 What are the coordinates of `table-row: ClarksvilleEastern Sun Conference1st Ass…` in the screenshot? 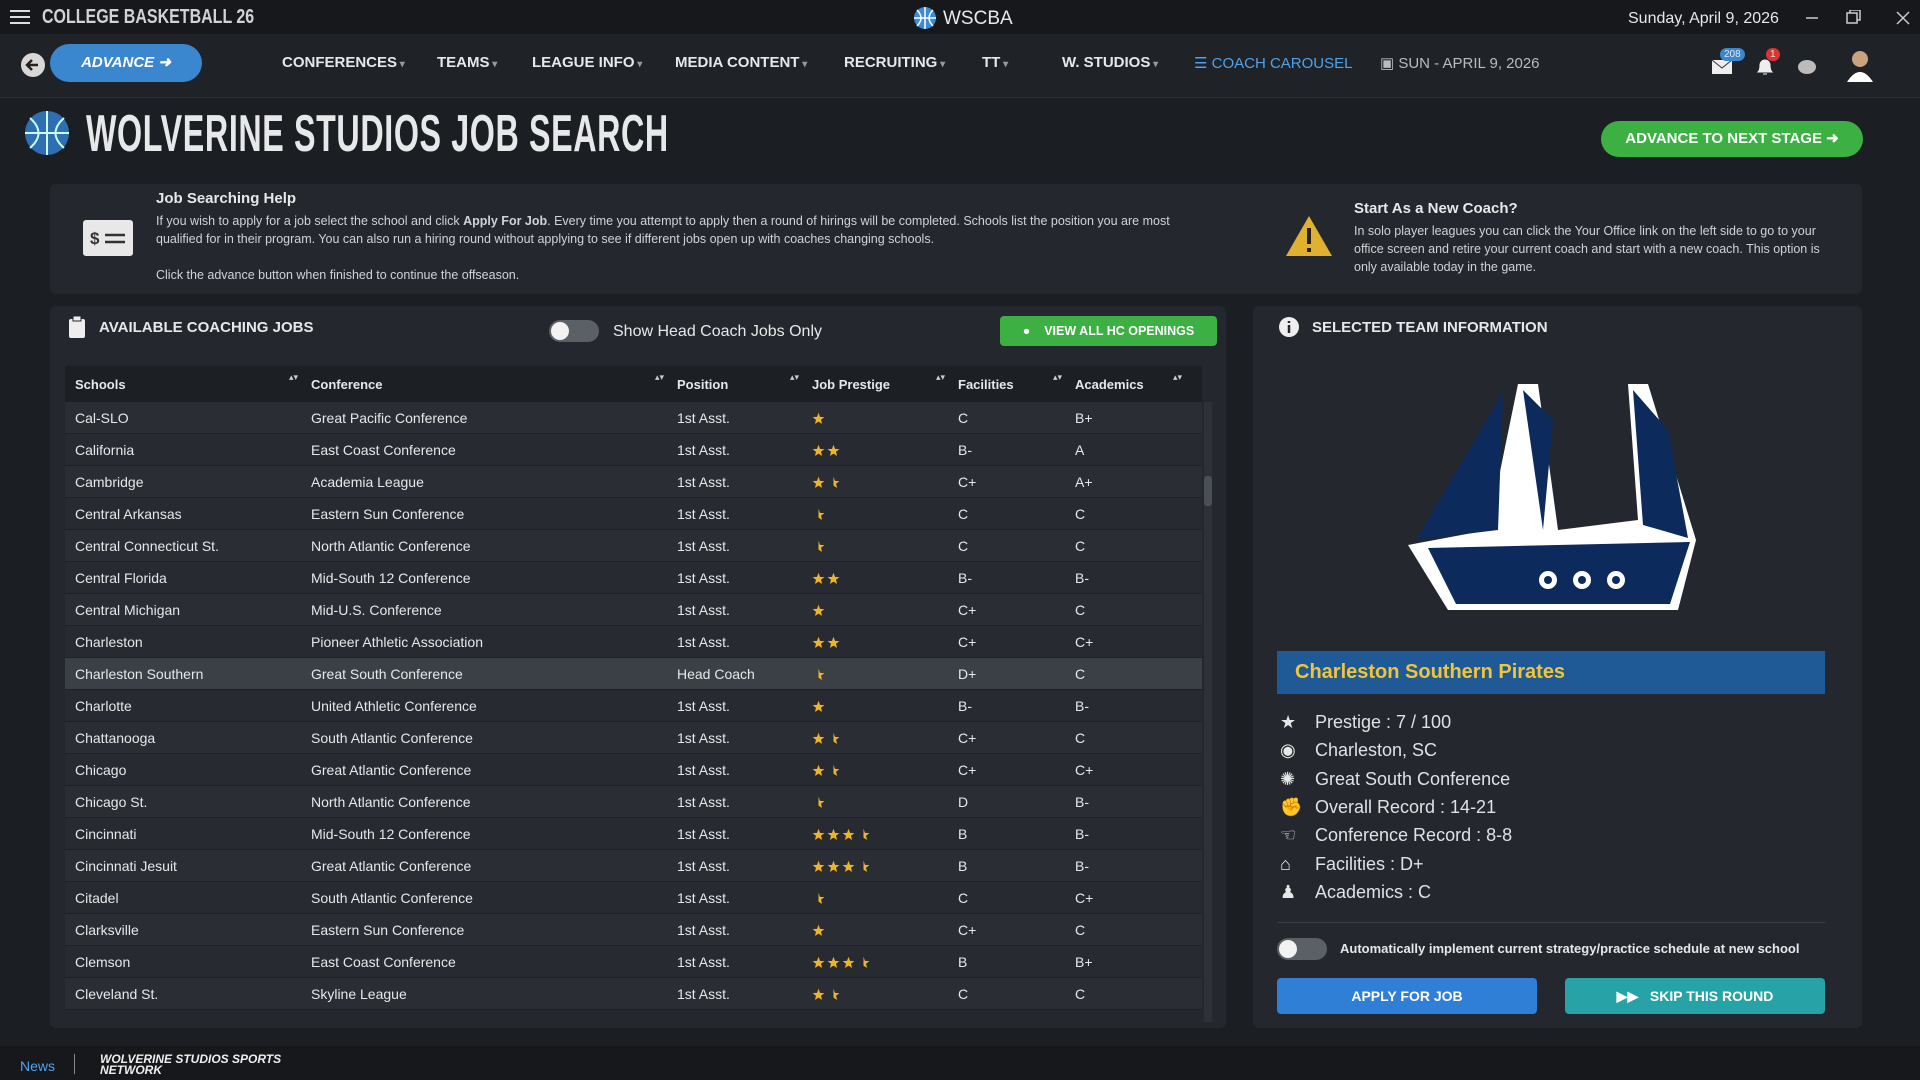 It's located at (633, 930).